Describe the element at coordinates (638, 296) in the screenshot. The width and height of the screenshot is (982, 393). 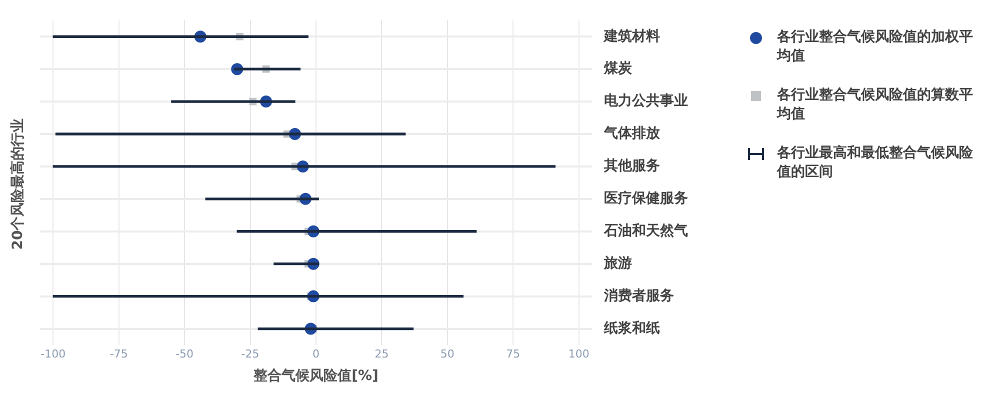
I see `y-tick-label: 消费者服务` at that location.